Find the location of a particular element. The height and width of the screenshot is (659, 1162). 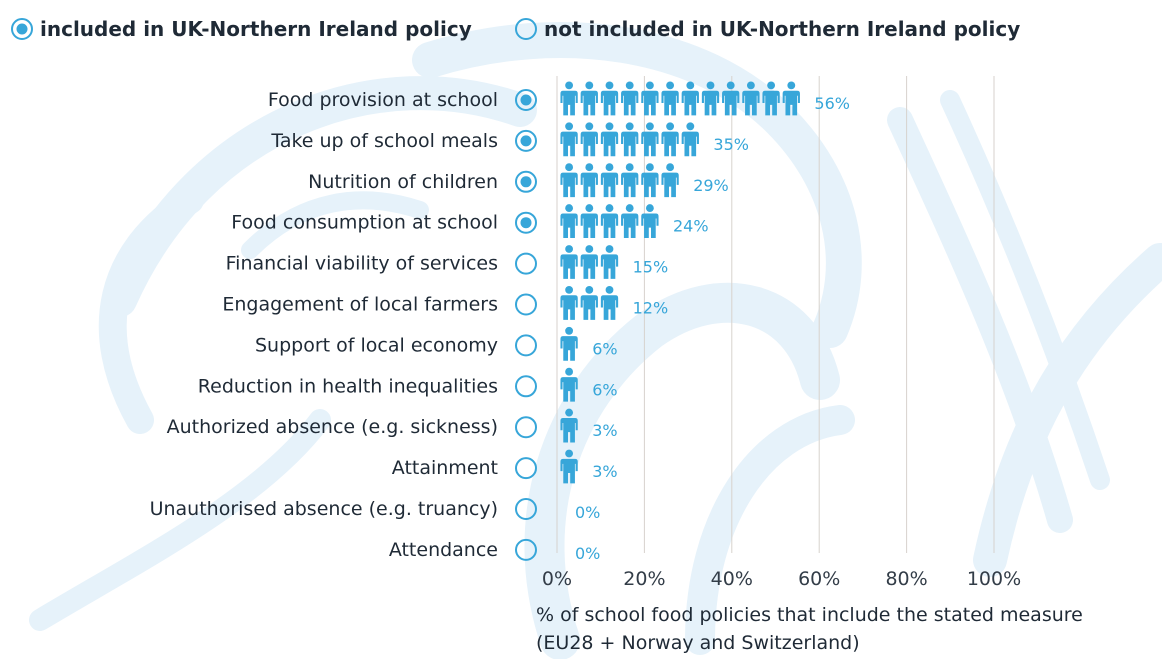

category-label: Attainment is located at coordinates (445, 468).